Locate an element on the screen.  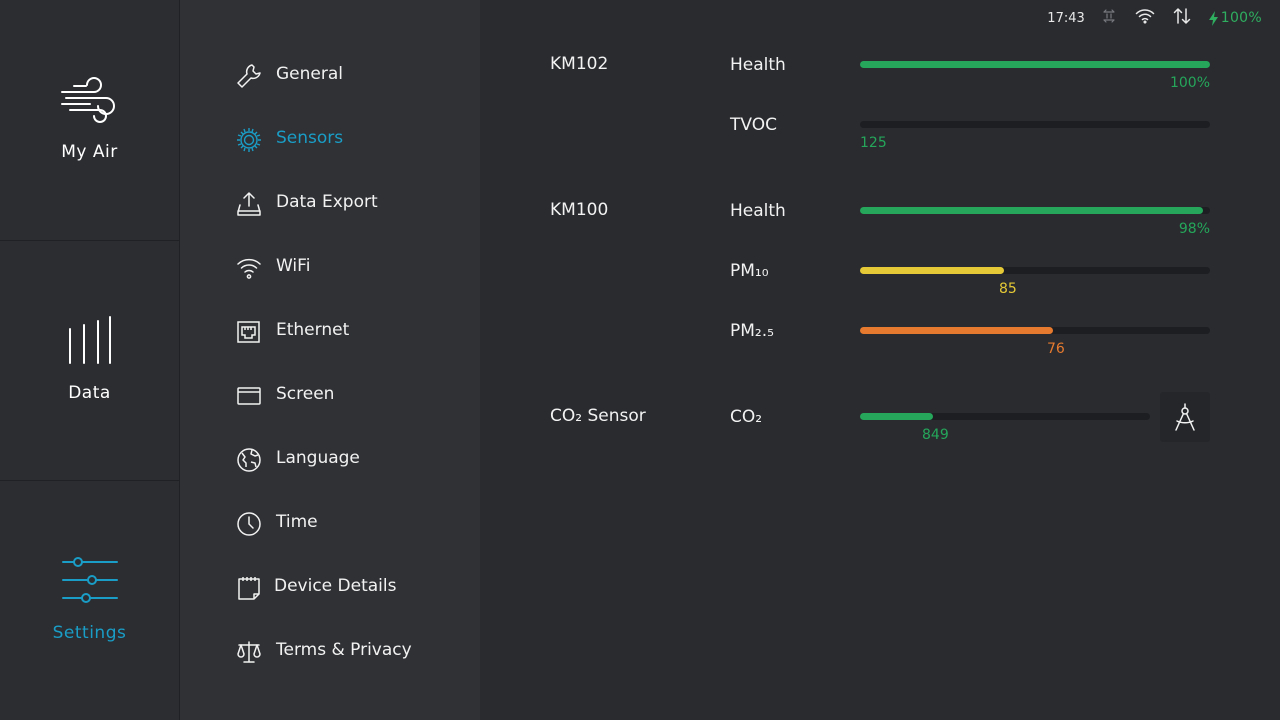
menu-item-device-details: Device Details is located at coordinates (330, 588).